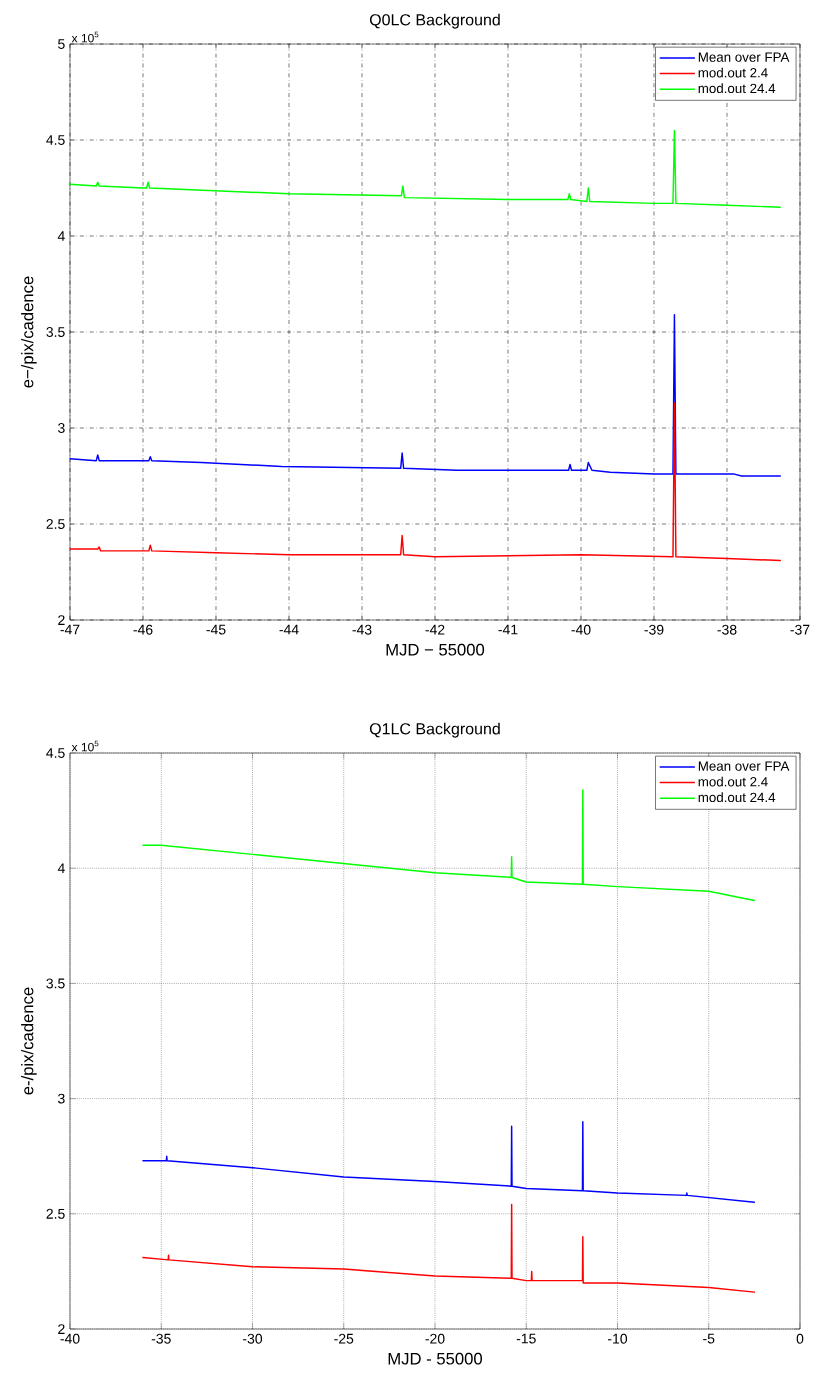 The width and height of the screenshot is (815, 1386). I want to click on y-axis-title: e-/pix/cadence, so click(29, 1041).